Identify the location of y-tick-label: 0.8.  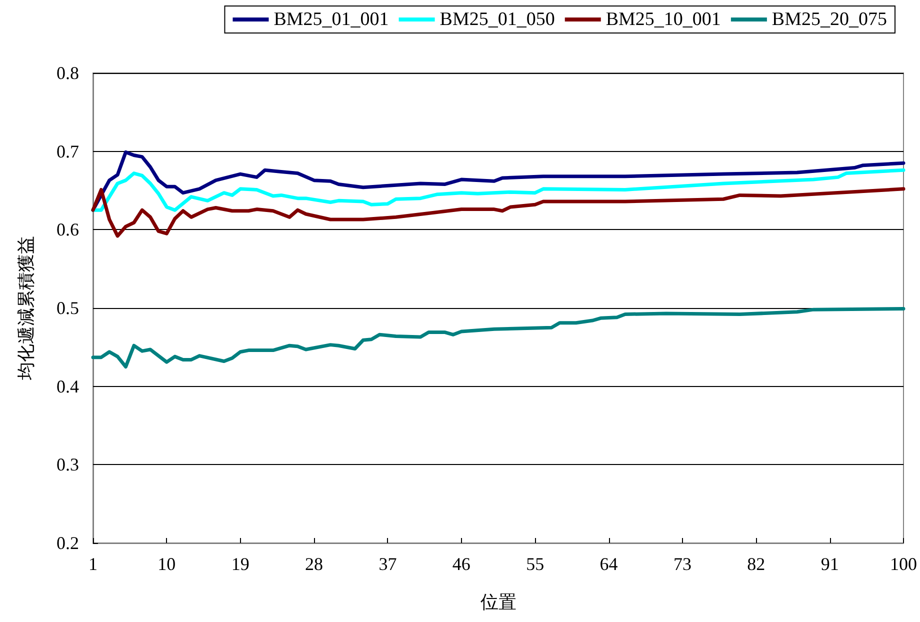
(67, 73).